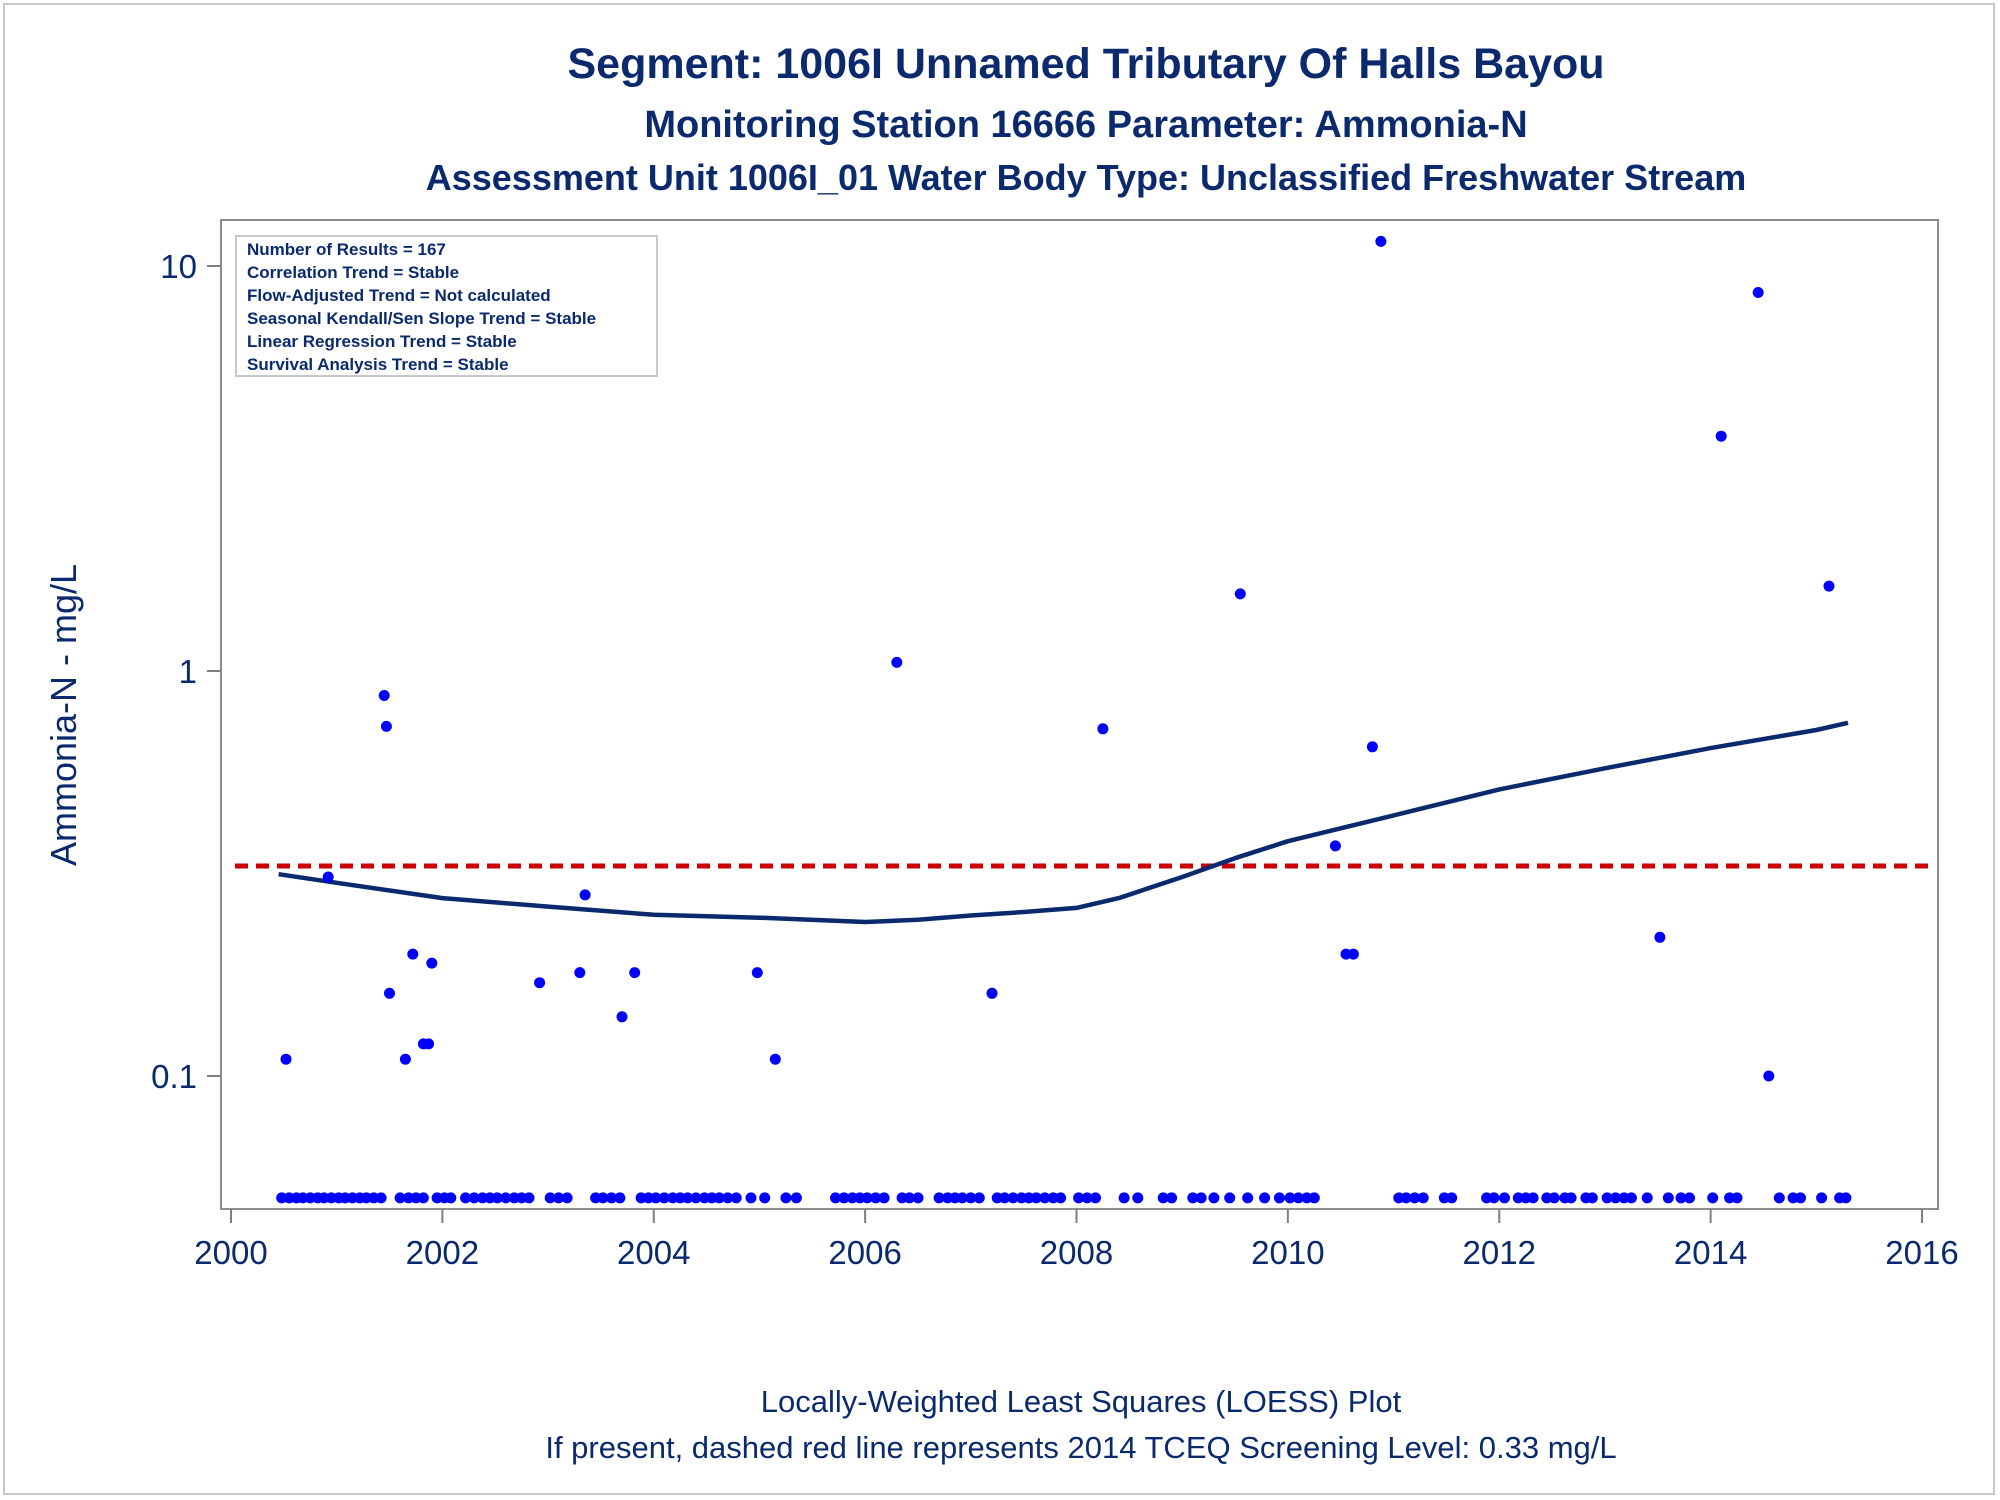 This screenshot has width=2000, height=1500. I want to click on x-tick-label: 2016, so click(1921, 1252).